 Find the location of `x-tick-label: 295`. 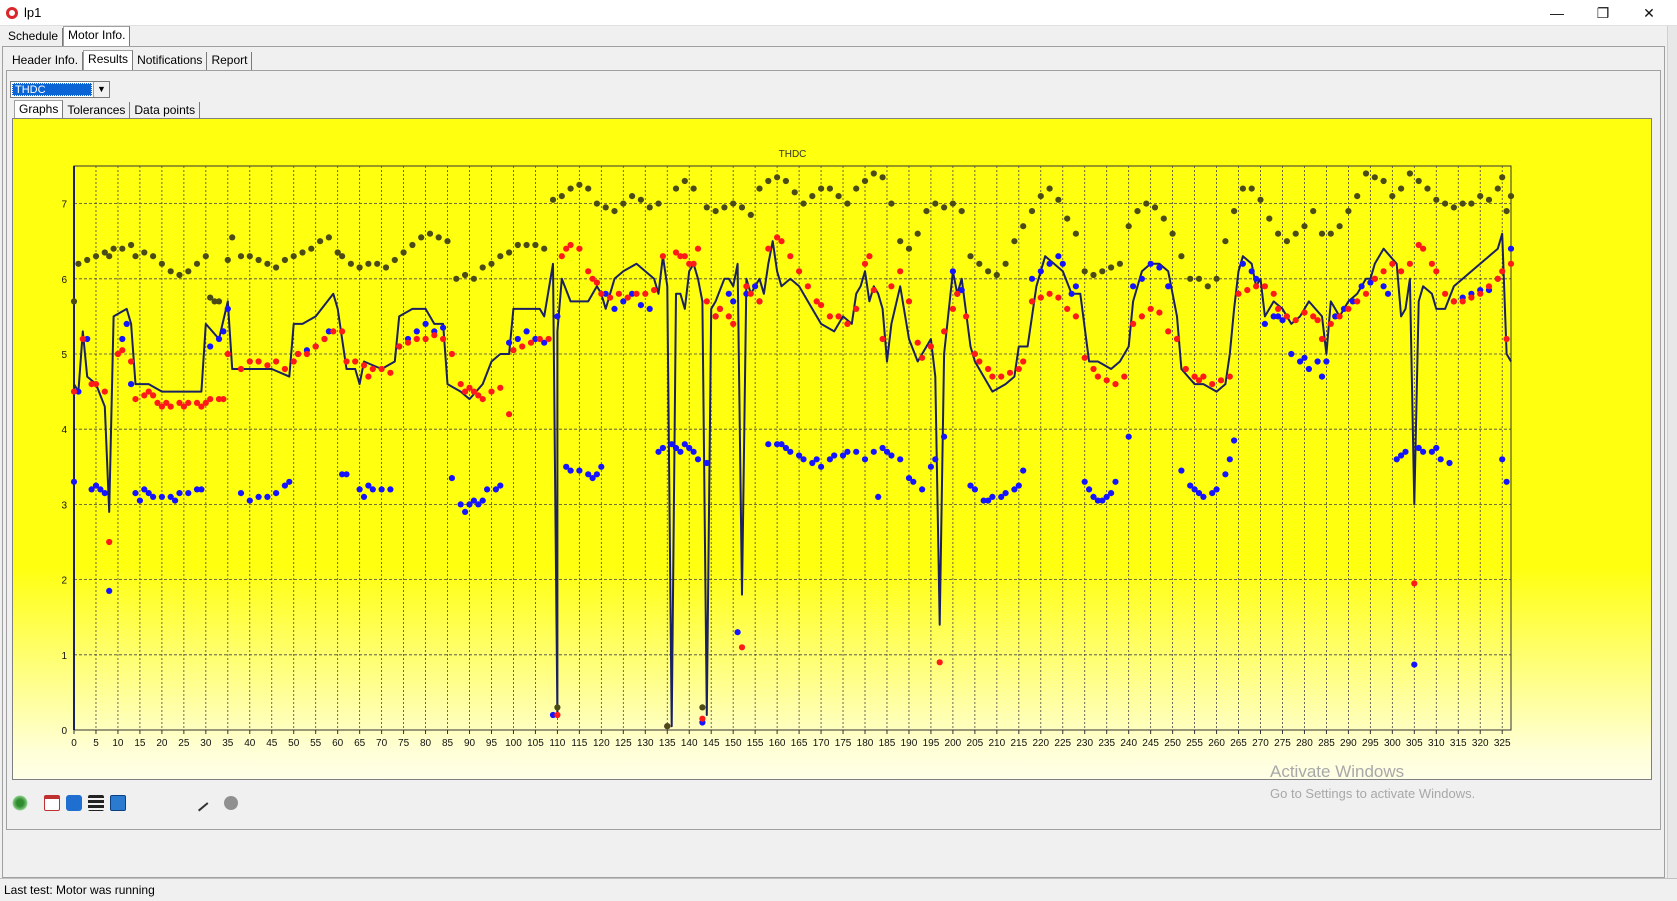

x-tick-label: 295 is located at coordinates (1370, 743).